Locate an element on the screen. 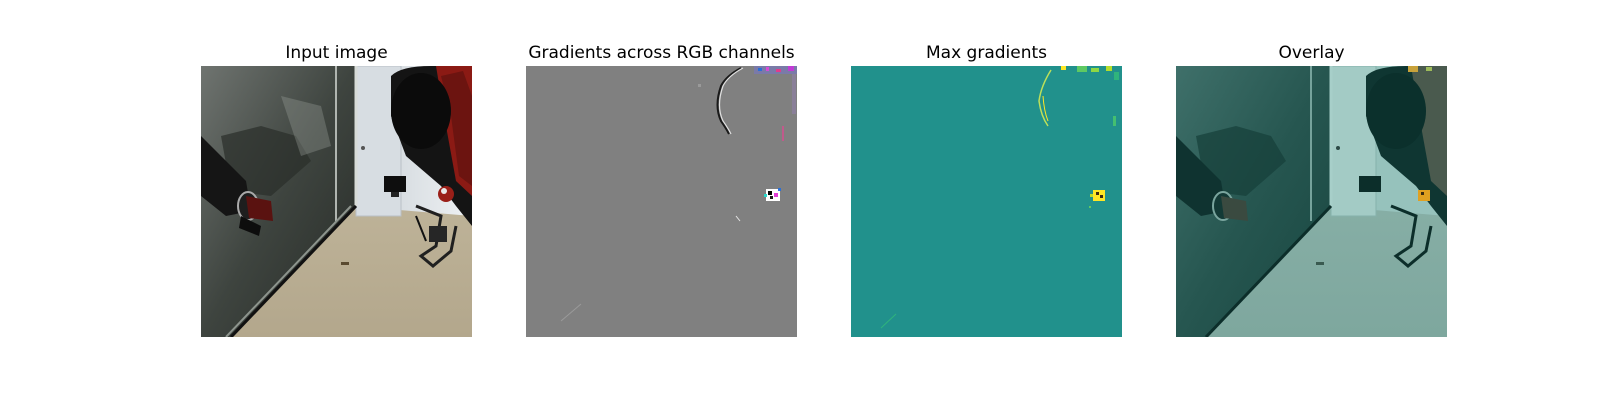 This screenshot has width=1600, height=400. overlay-title: Overlay is located at coordinates (1311, 53).